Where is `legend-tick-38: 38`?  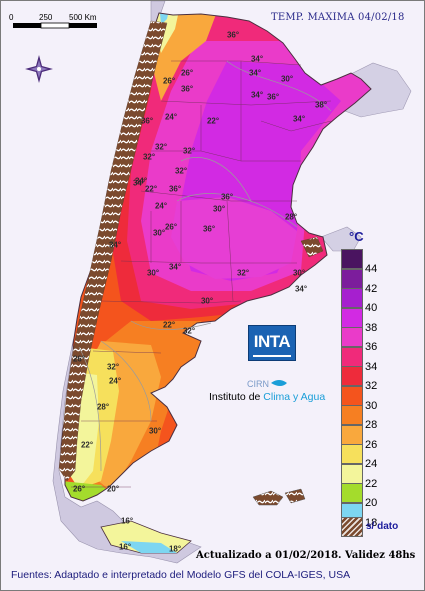
legend-tick-38: 38 is located at coordinates (371, 327).